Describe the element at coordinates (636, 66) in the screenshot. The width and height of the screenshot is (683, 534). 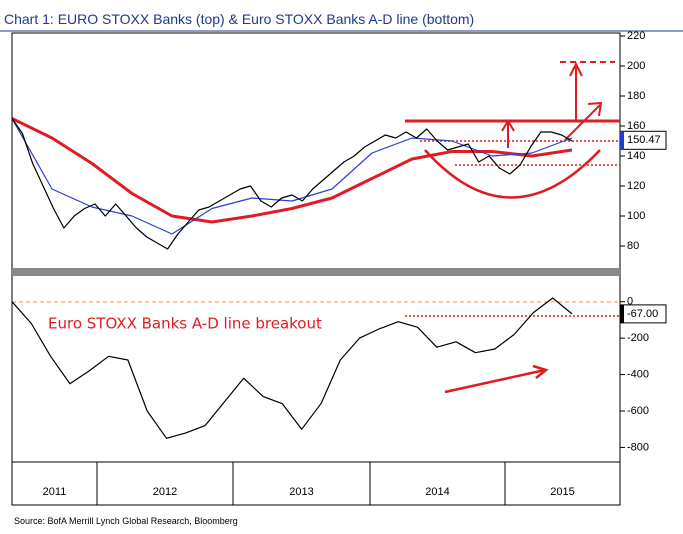
I see `y-tick-label: 200` at that location.